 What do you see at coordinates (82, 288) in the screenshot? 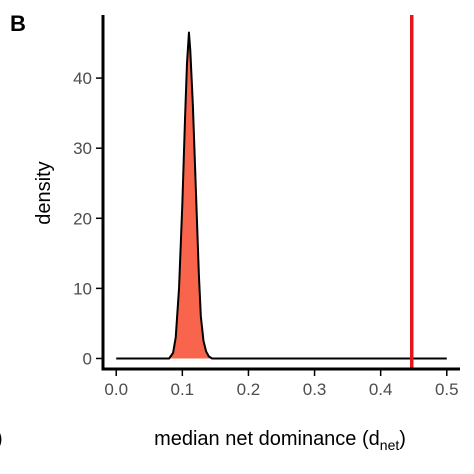
I see `y-tick-label: 10` at bounding box center [82, 288].